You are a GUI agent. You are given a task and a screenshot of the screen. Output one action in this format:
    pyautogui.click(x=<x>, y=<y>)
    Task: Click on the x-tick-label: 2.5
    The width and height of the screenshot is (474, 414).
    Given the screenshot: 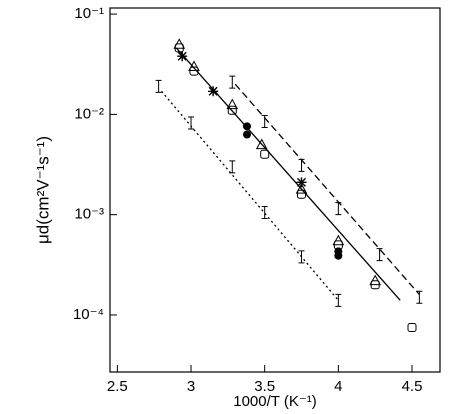 What is the action you would take?
    pyautogui.click(x=117, y=386)
    